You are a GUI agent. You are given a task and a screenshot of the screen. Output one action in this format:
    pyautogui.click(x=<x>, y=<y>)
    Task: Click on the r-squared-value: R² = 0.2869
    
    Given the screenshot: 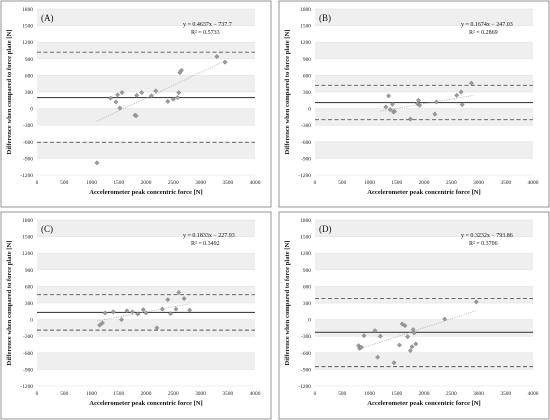 What is the action you would take?
    pyautogui.click(x=483, y=33)
    